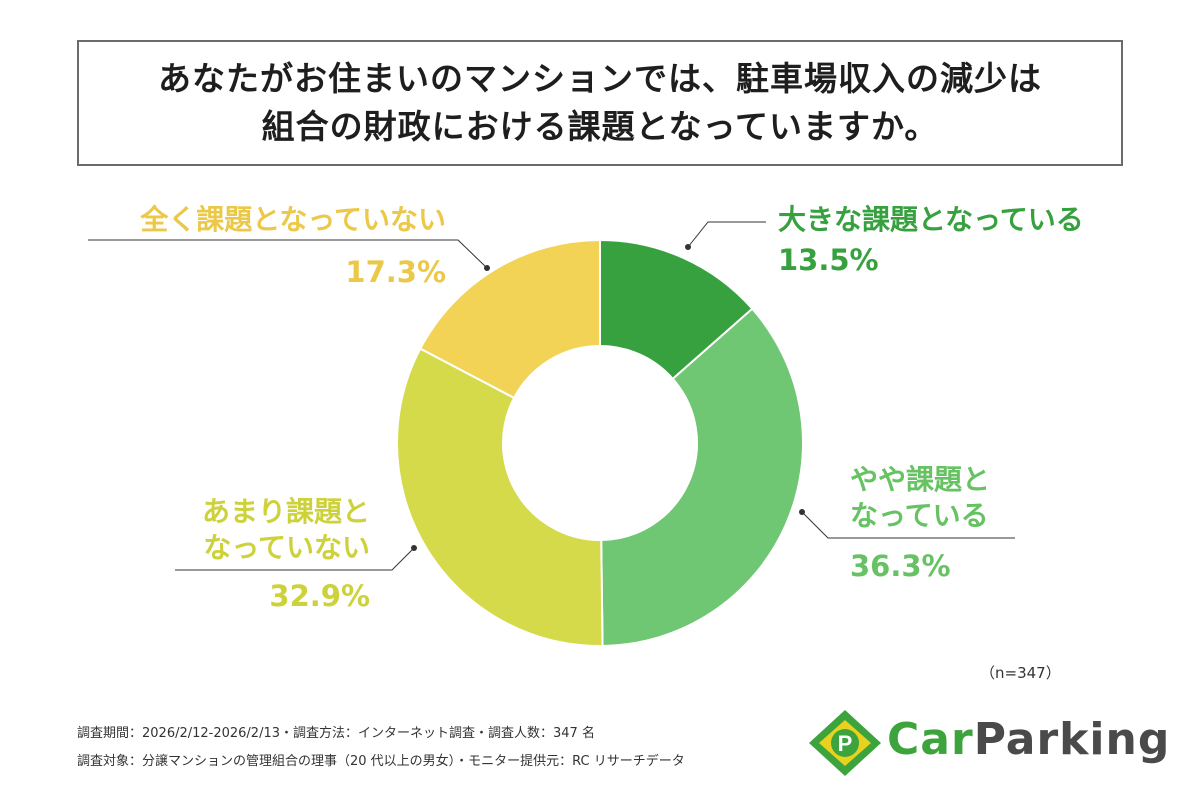 This screenshot has width=1200, height=800. I want to click on slice-name: 全く課題となっていない, so click(293, 219).